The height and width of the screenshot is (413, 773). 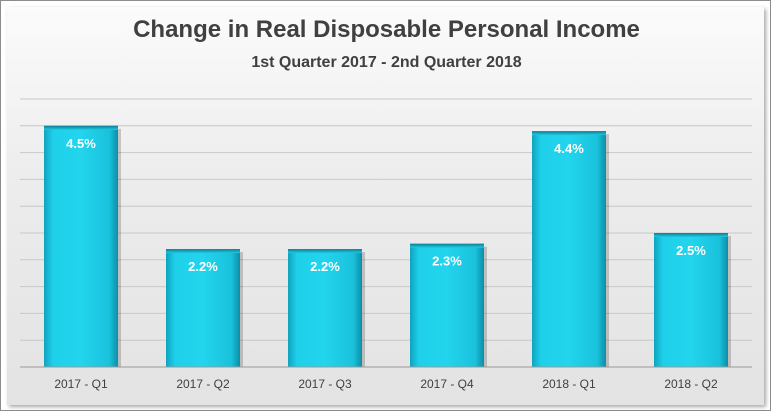 What do you see at coordinates (691, 384) in the screenshot?
I see `x-tick-label: 2018 - Q2` at bounding box center [691, 384].